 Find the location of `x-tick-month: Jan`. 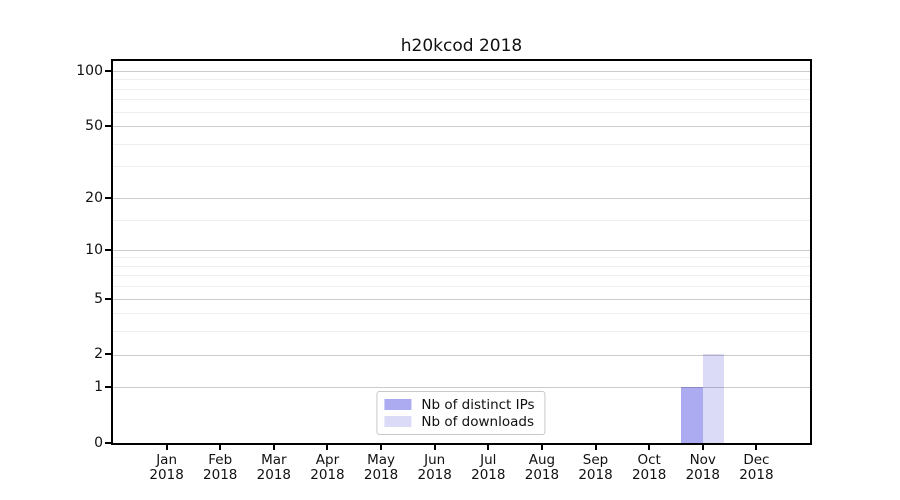

x-tick-month: Jan is located at coordinates (167, 460).